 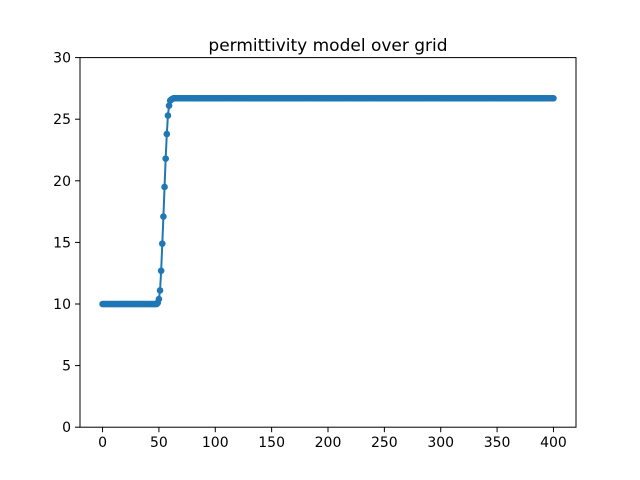 What do you see at coordinates (102, 443) in the screenshot?
I see `x-tick-label: 0` at bounding box center [102, 443].